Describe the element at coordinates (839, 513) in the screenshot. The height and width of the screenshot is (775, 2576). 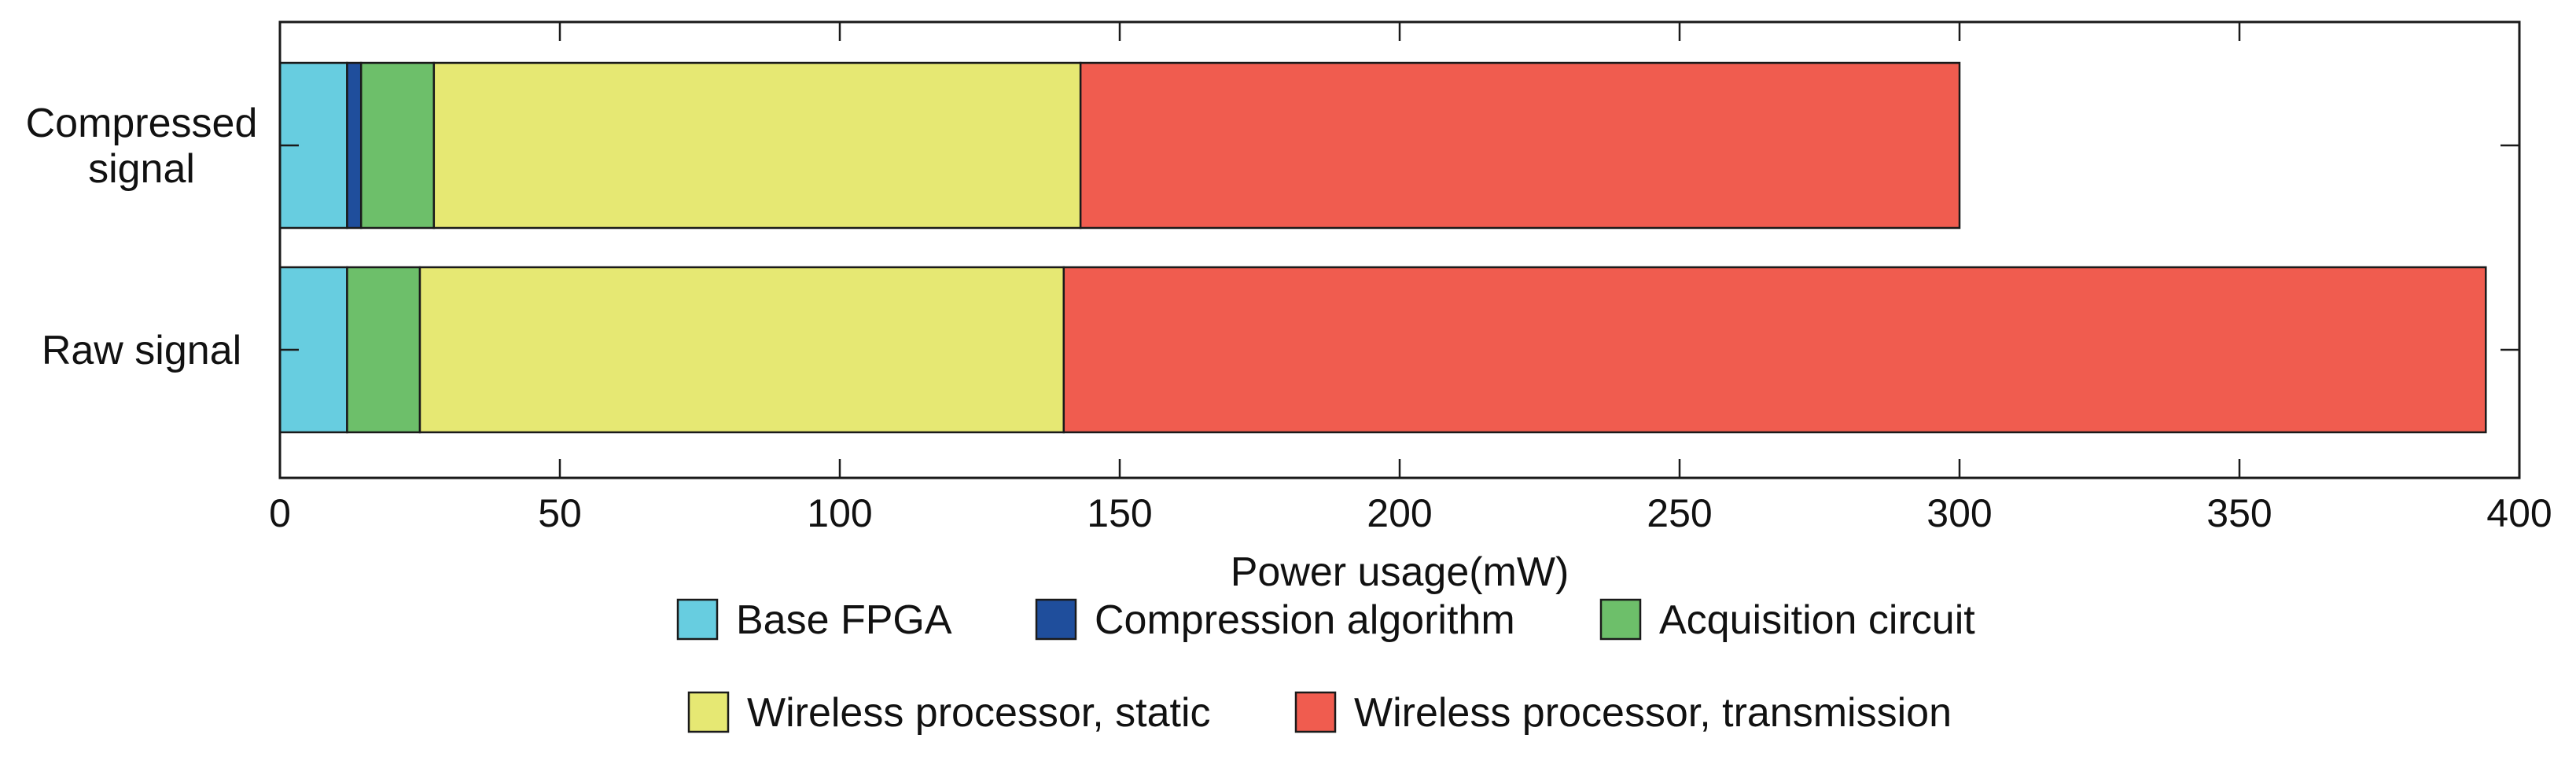
I see `x-tick-label: 100` at that location.